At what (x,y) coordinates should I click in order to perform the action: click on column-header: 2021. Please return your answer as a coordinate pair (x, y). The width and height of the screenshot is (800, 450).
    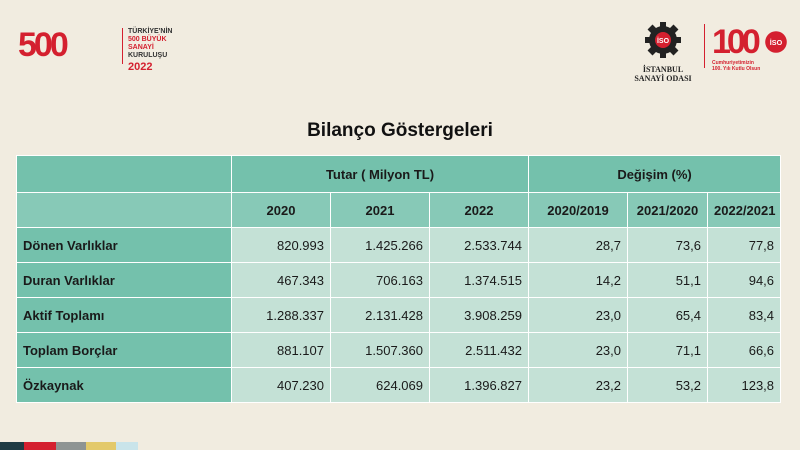
    Looking at the image, I should click on (380, 210).